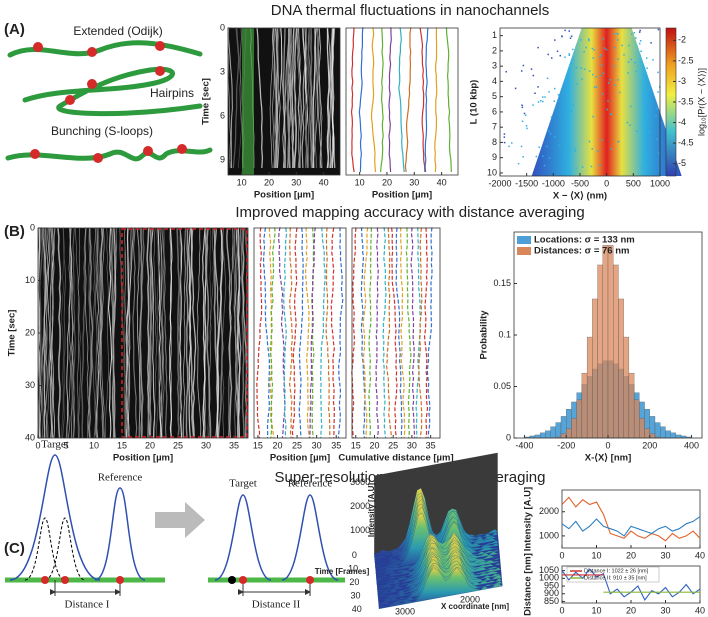 The height and width of the screenshot is (617, 708). I want to click on colorbar-tick-label: -4.5, so click(686, 142).